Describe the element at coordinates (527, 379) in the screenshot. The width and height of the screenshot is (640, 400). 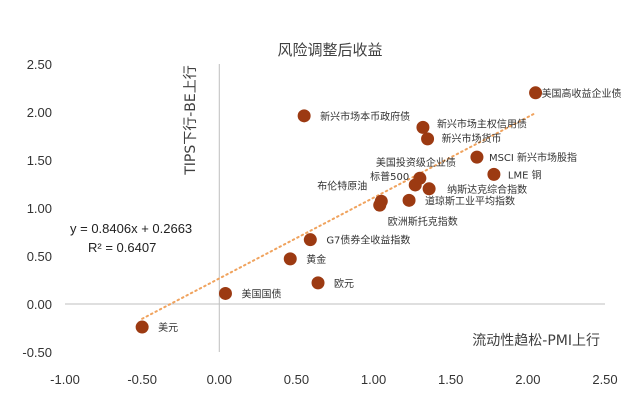
I see `x-tick-label: 2.00` at that location.